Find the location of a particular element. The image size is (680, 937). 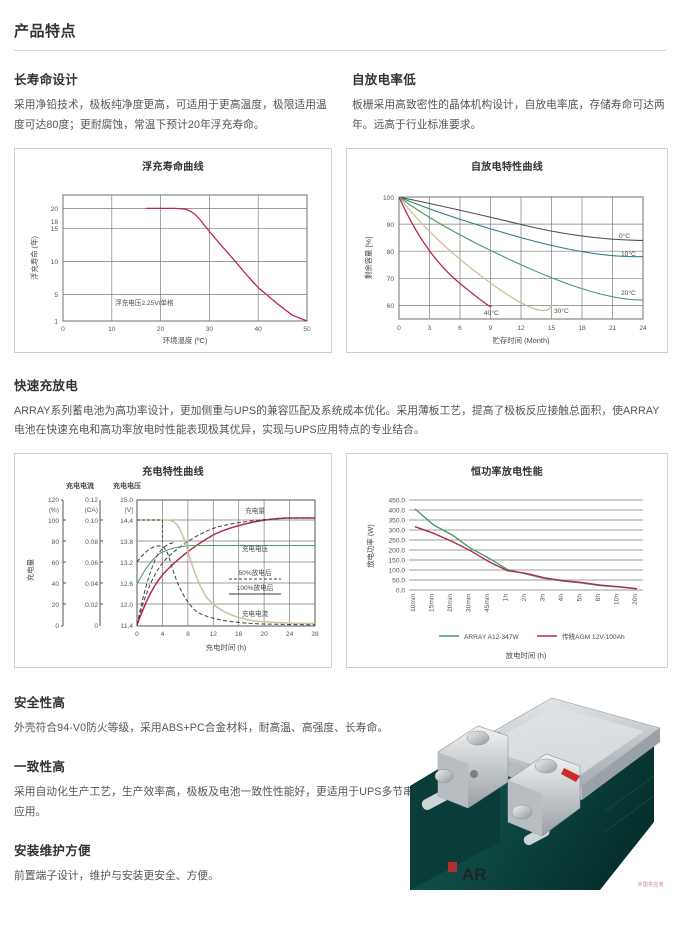

svg-text: 300.0 is located at coordinates (396, 531).